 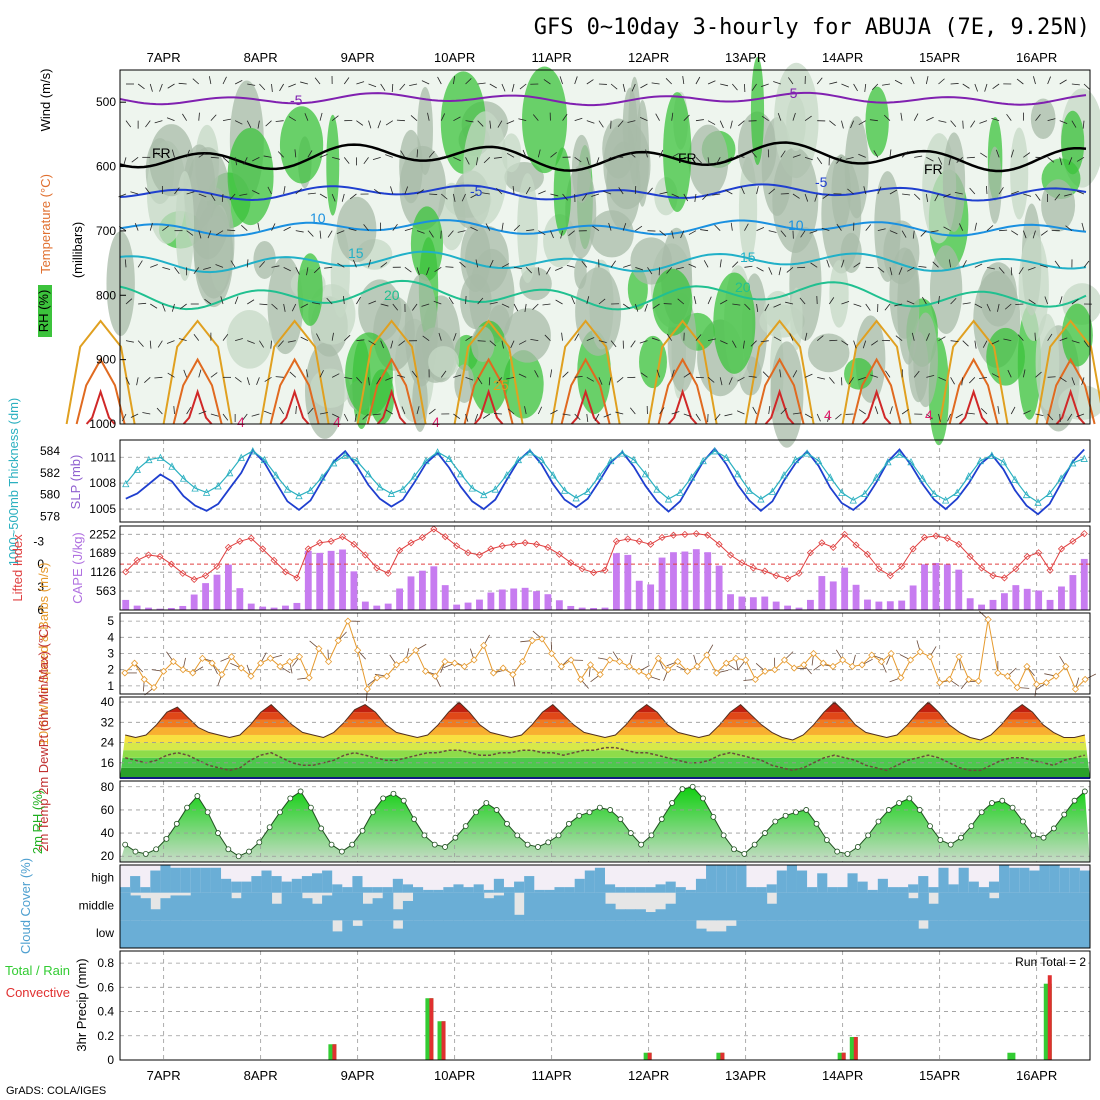 I want to click on temp-band, so click(x=605, y=772).